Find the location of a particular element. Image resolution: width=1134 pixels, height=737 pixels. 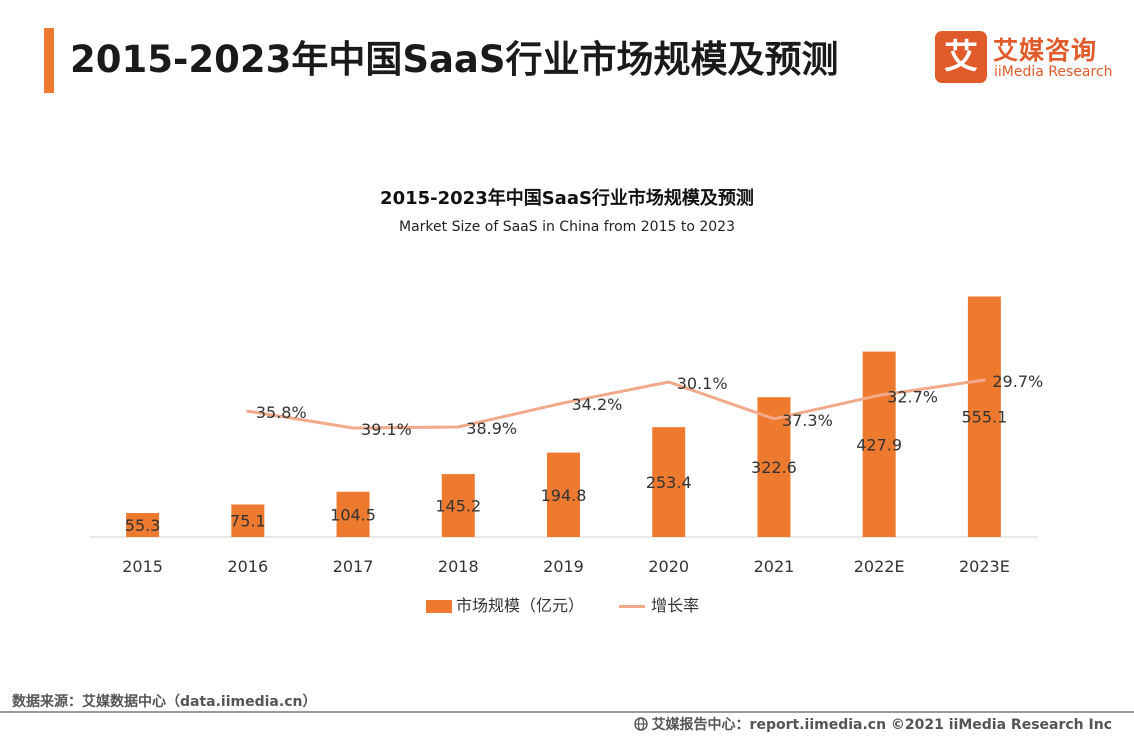

bar-value-label: 55.3 is located at coordinates (143, 525).